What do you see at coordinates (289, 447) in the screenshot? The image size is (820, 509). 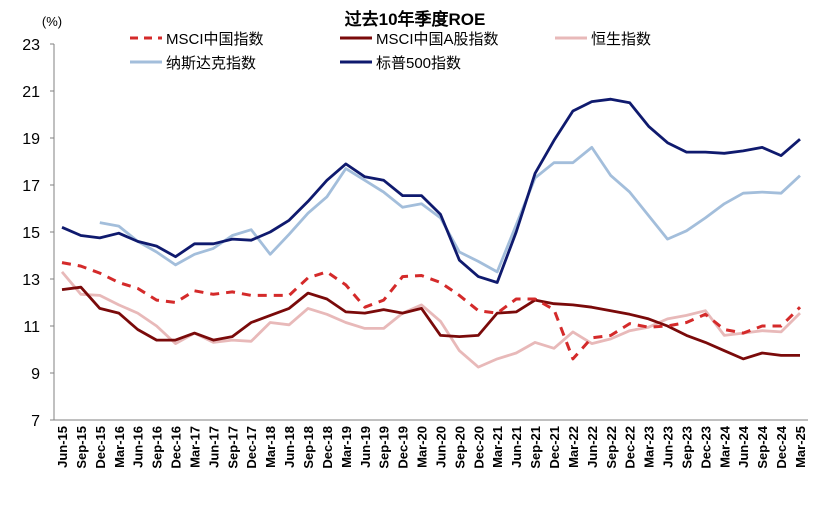 I see `x-tick-label: Jun-18` at bounding box center [289, 447].